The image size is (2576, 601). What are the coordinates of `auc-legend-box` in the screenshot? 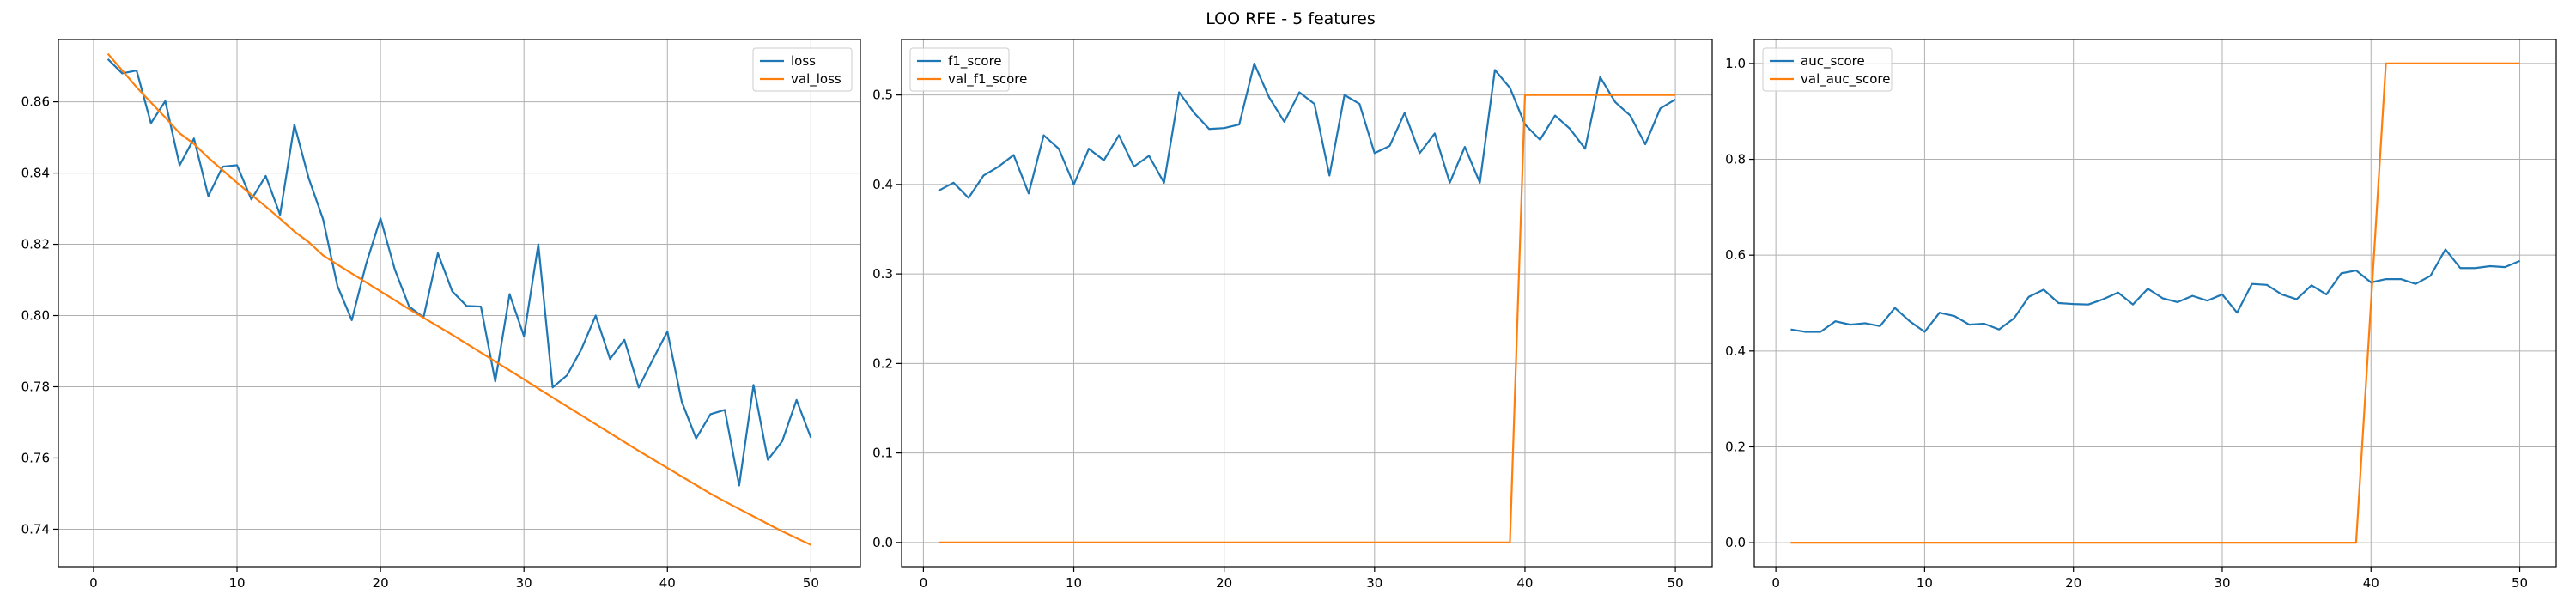 It's located at (1828, 69).